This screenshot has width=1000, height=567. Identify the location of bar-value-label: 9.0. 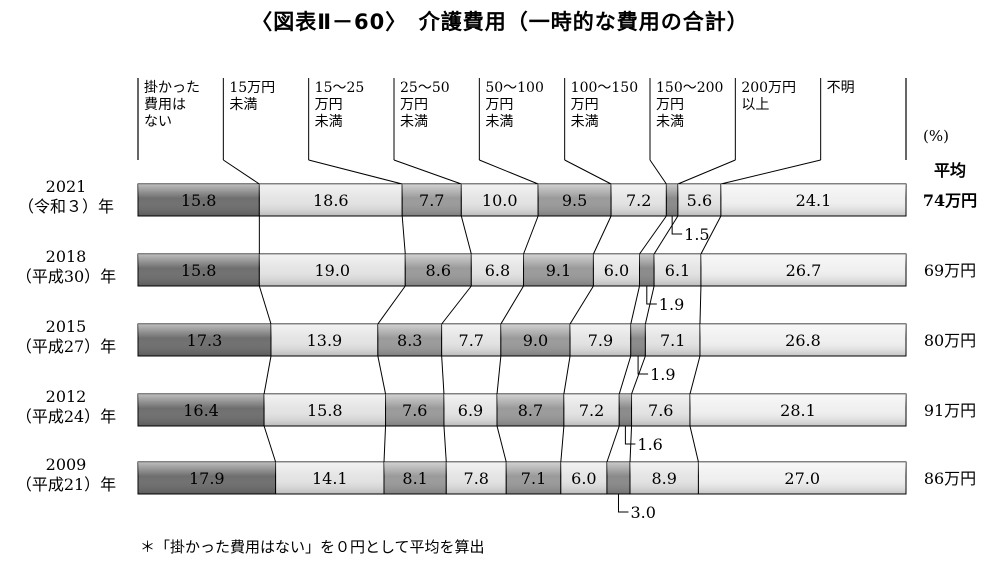
(535, 340).